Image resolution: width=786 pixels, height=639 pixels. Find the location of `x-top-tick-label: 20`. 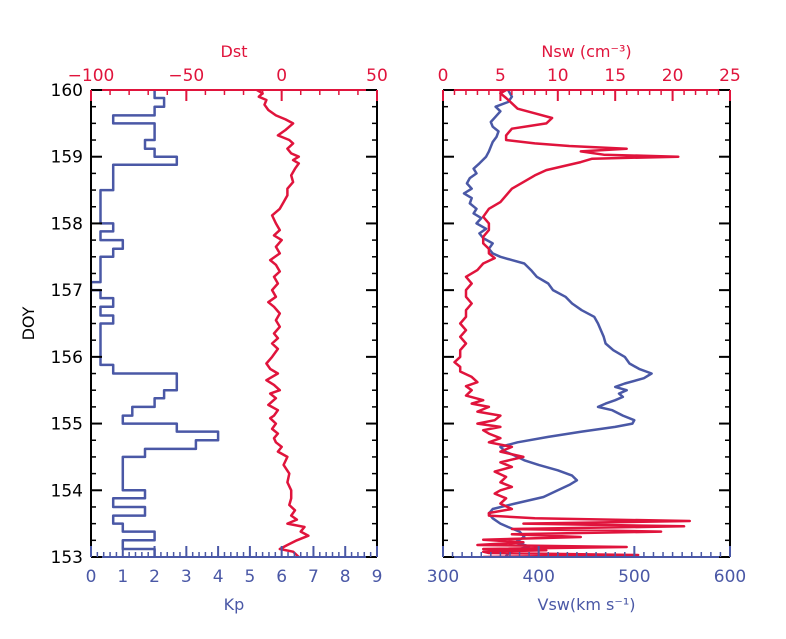

x-top-tick-label: 20 is located at coordinates (673, 76).